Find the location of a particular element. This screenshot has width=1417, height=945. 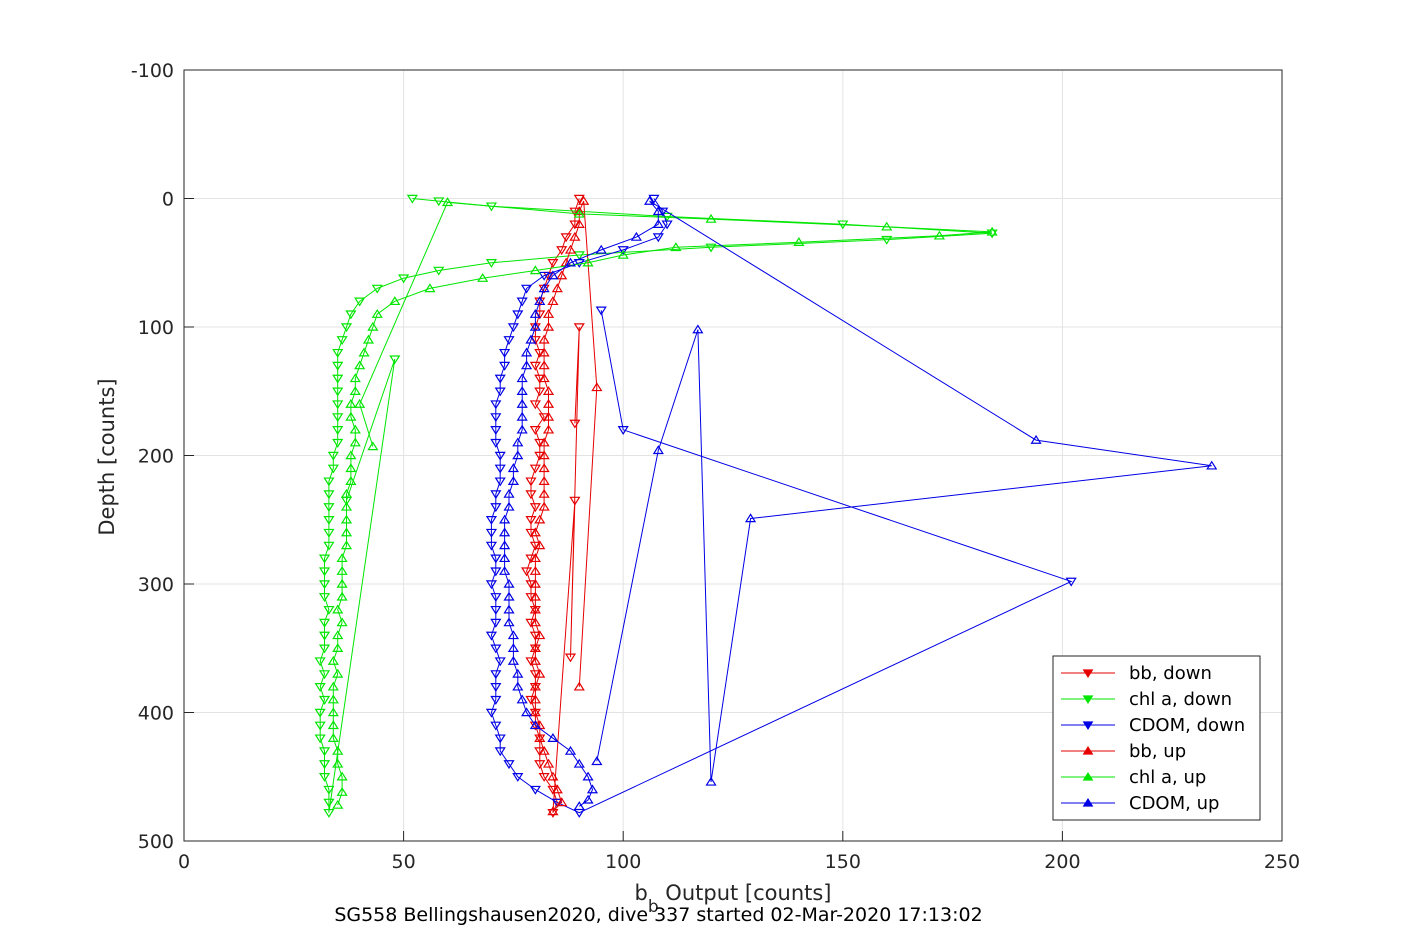

x-tick-label: 250 is located at coordinates (1282, 862).